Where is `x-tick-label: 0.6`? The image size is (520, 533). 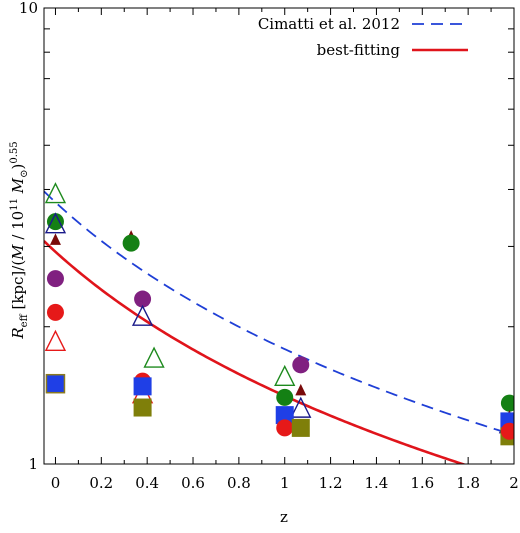
x-tick-label: 0.6 is located at coordinates (193, 483).